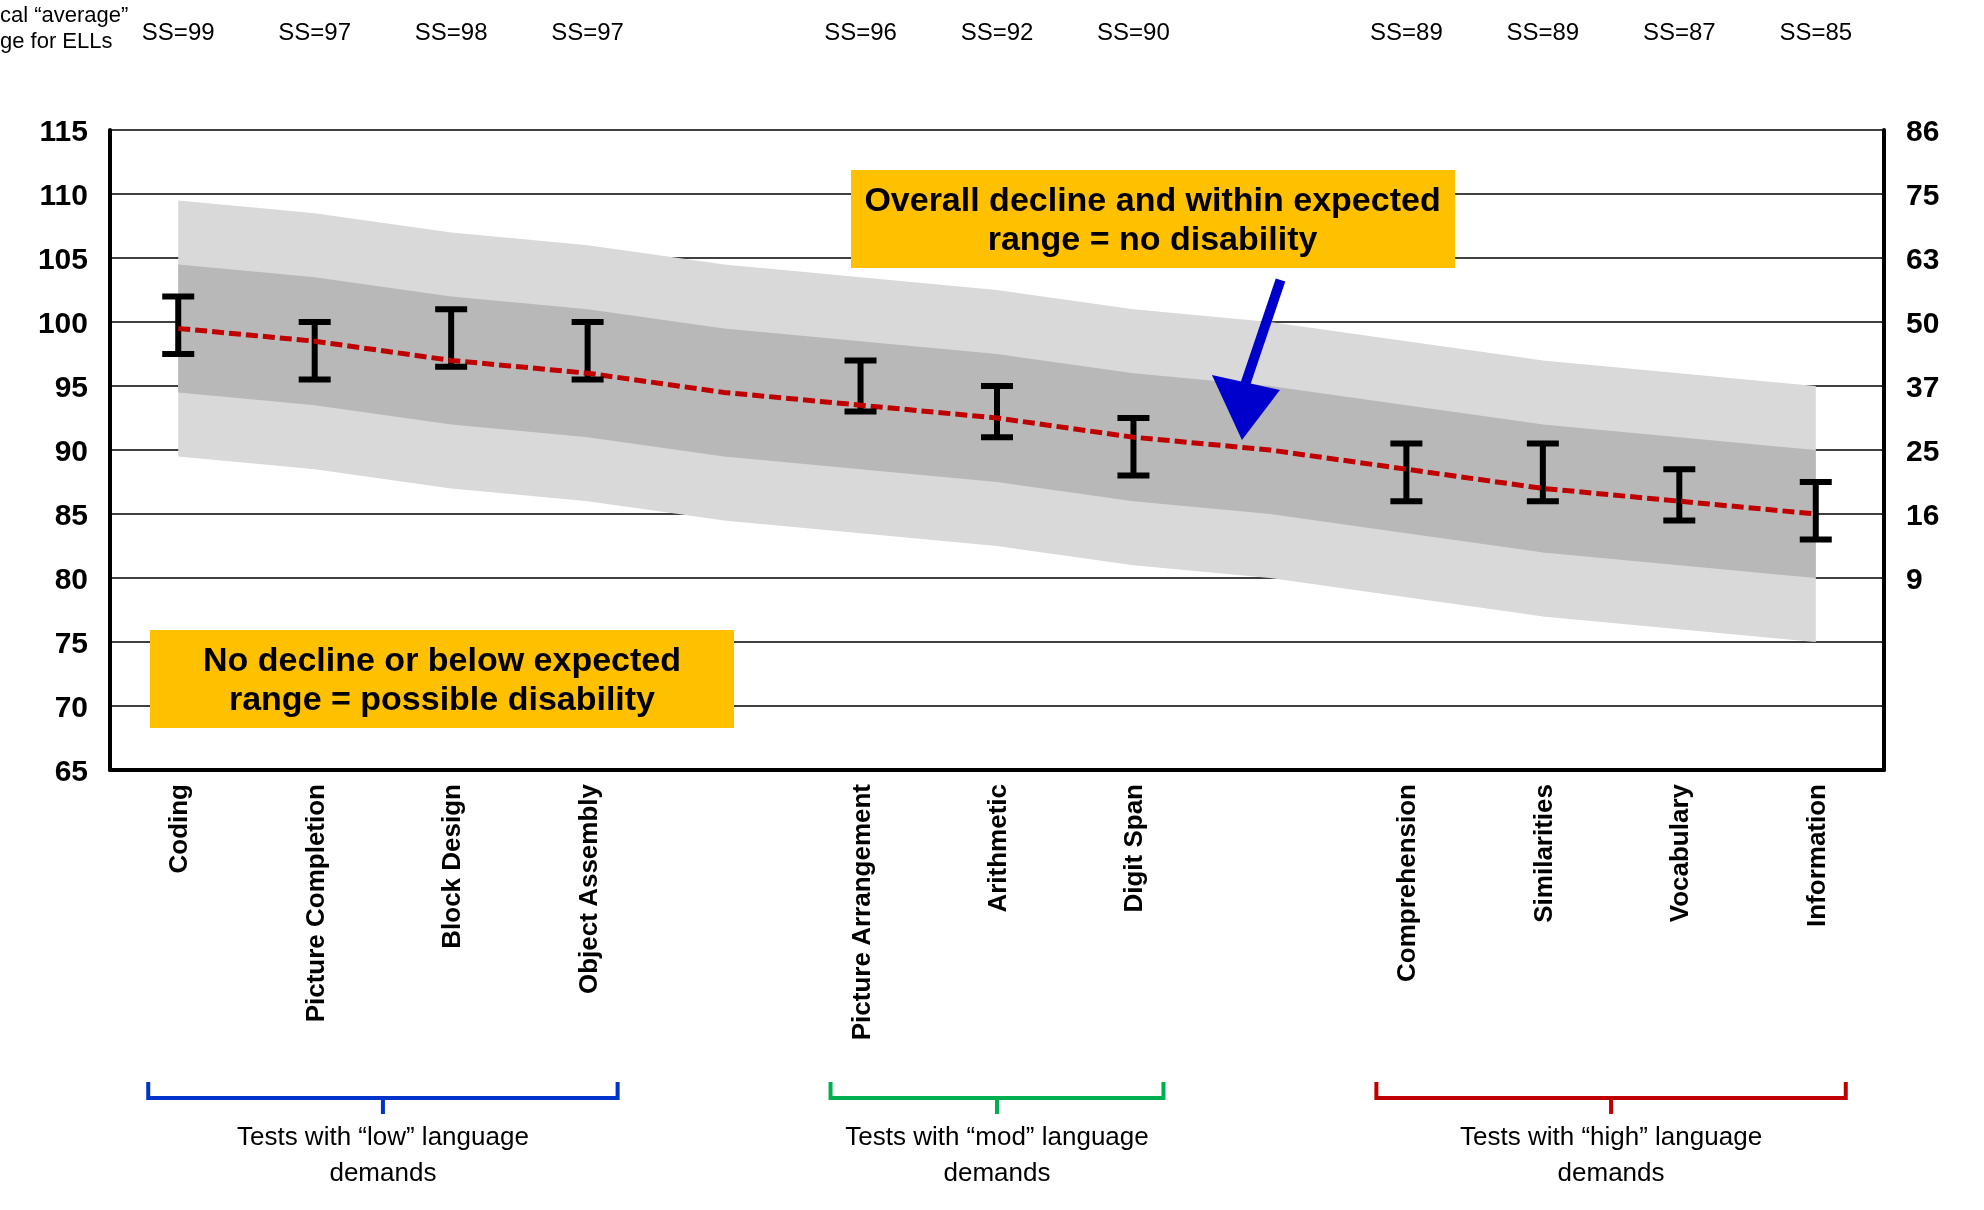 The image size is (1984, 1210). What do you see at coordinates (1816, 32) in the screenshot?
I see `text: SS=85` at bounding box center [1816, 32].